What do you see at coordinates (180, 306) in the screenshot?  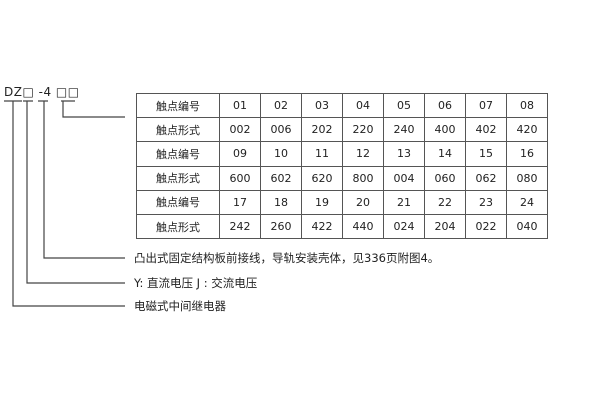 I see `note-type: 电磁式中间继电器` at bounding box center [180, 306].